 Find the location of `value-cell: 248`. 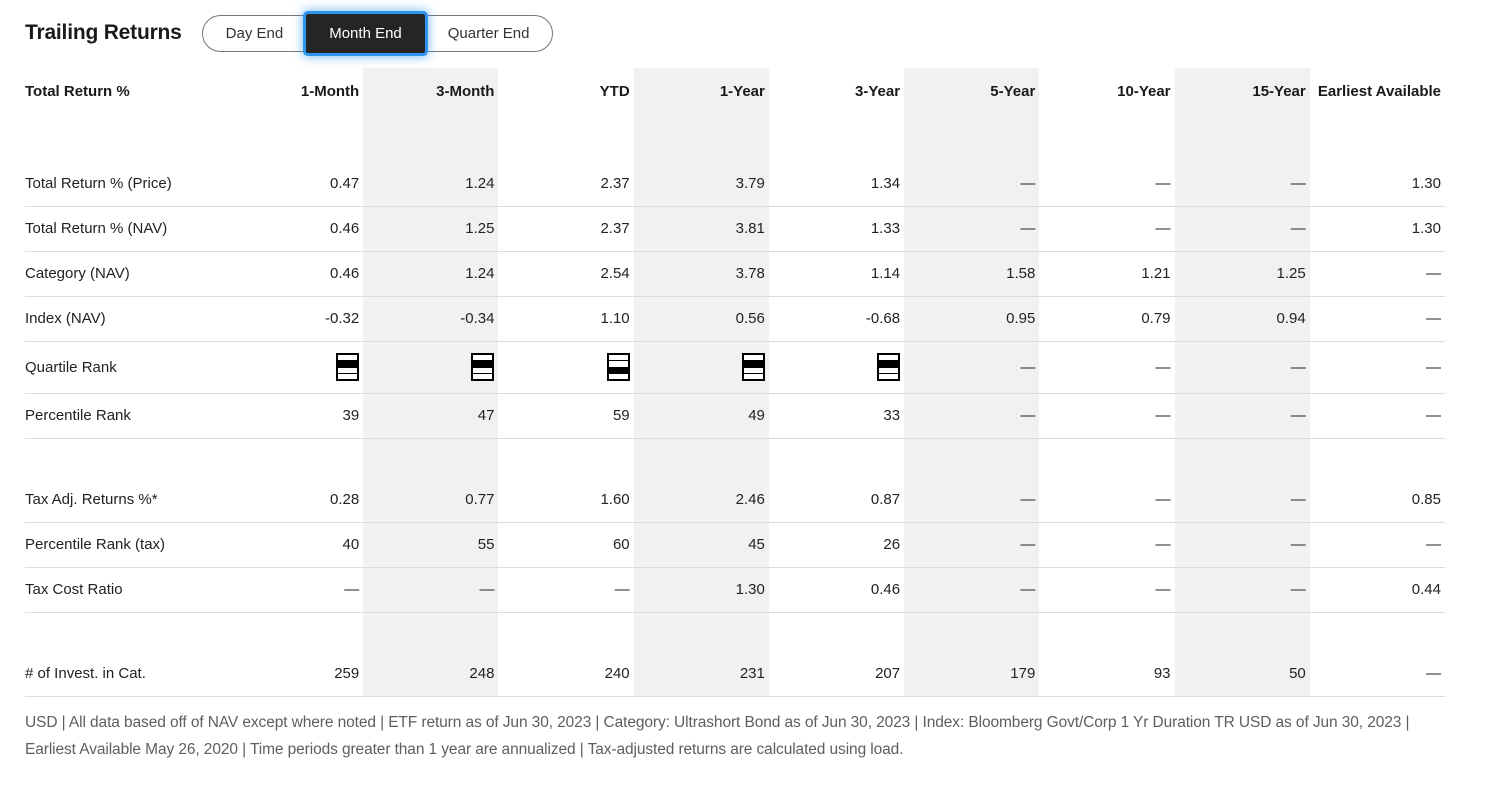

value-cell: 248 is located at coordinates (431, 674).